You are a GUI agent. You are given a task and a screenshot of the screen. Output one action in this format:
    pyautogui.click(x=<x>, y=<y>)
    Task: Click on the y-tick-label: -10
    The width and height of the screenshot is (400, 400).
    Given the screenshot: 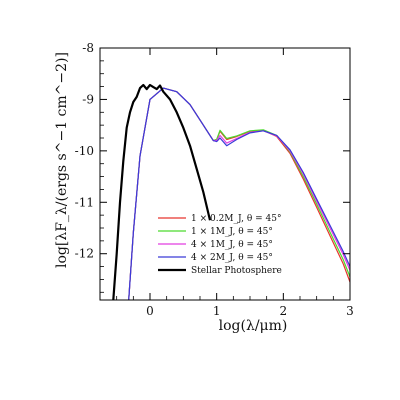 What is the action you would take?
    pyautogui.click(x=84, y=151)
    